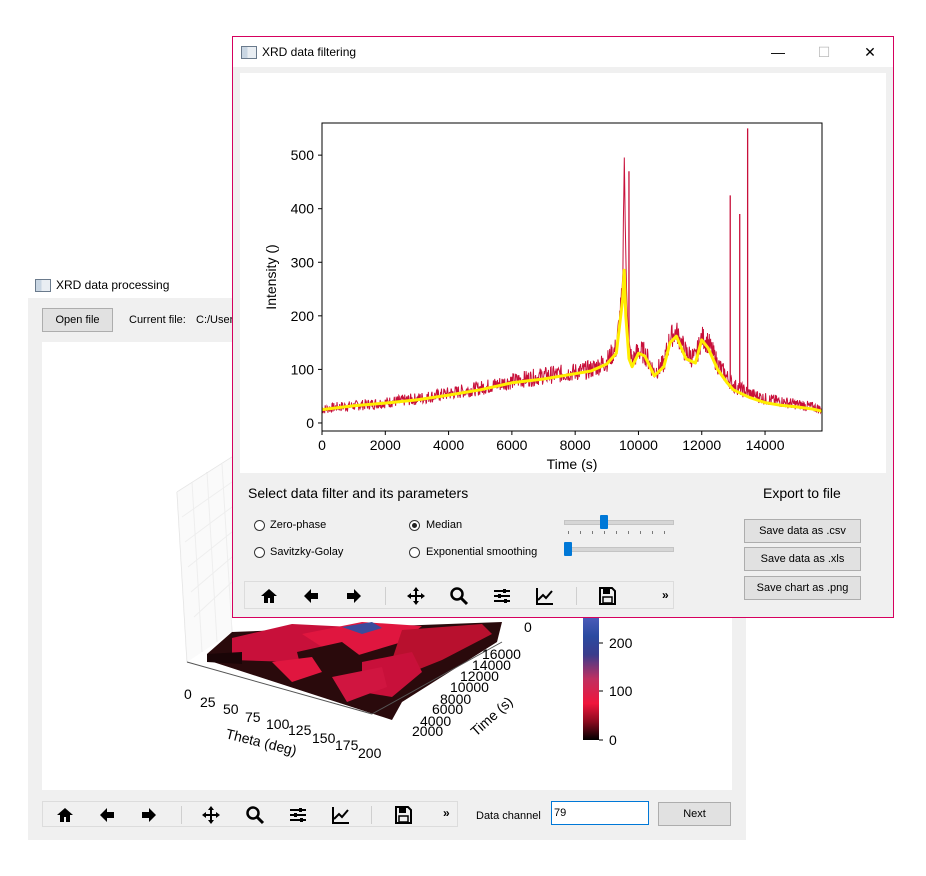 This screenshot has height=876, width=926. Describe the element at coordinates (298, 525) in the screenshot. I see `zero-phase-label: Zero-phase` at that location.